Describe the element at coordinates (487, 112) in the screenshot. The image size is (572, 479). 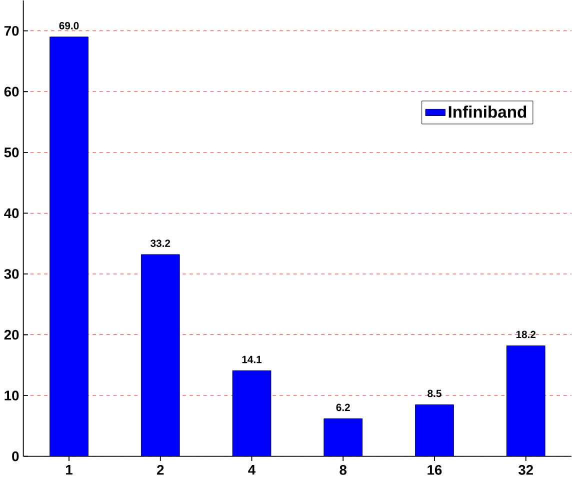
I see `legend-label: Infiniband` at that location.